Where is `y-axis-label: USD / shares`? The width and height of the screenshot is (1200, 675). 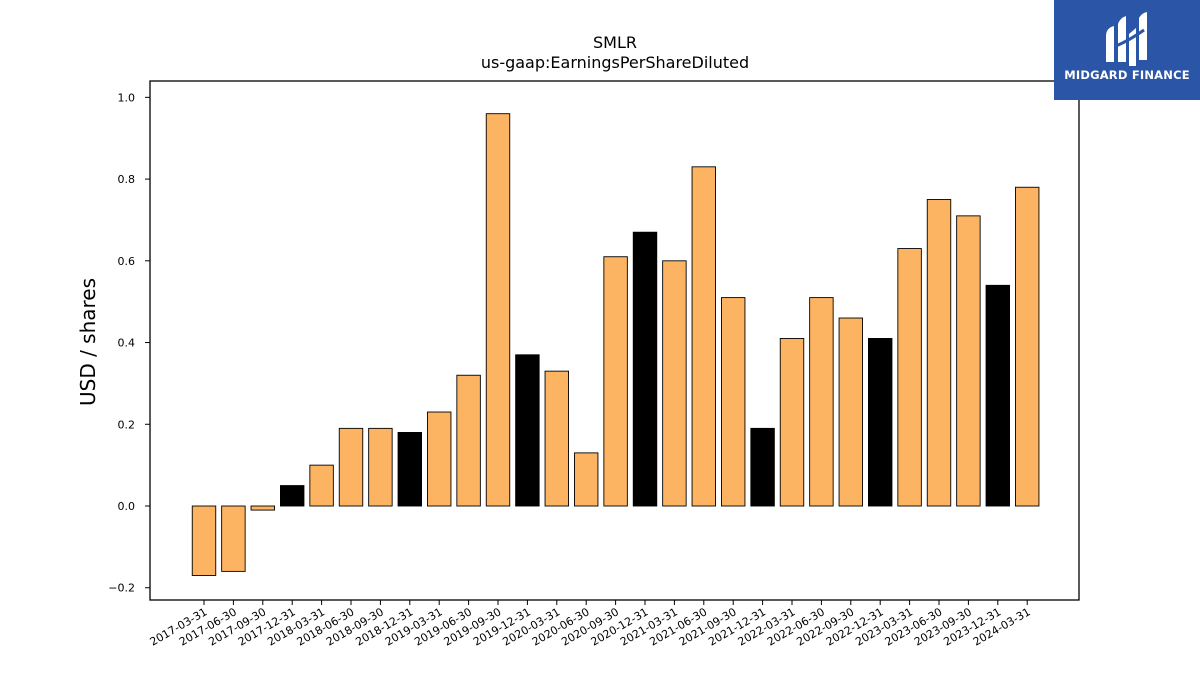
y-axis-label: USD / shares is located at coordinates (88, 342).